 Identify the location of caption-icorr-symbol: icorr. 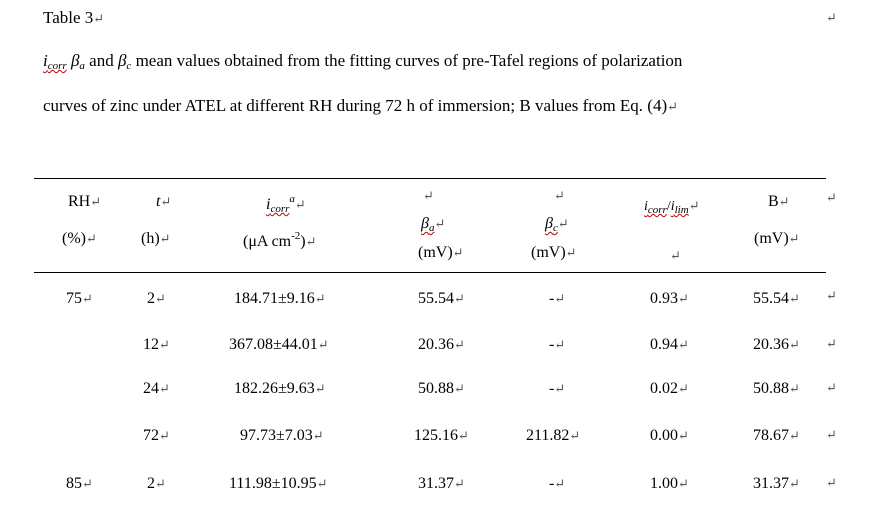
(55, 61).